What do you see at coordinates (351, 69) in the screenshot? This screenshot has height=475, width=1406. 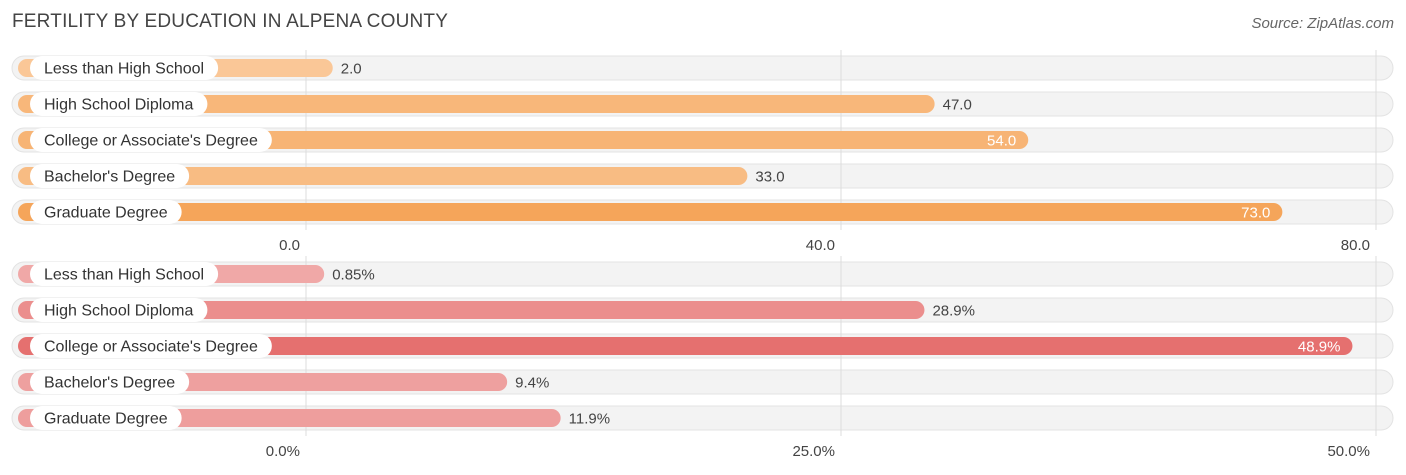 I see `value-label: 2.0` at bounding box center [351, 69].